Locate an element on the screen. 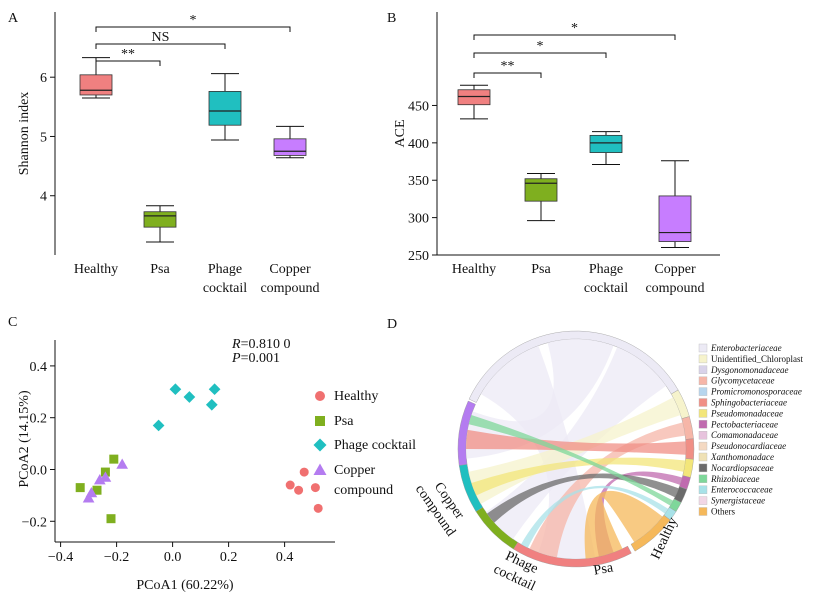 The image size is (824, 601). panel-letter-b: B is located at coordinates (391, 18).